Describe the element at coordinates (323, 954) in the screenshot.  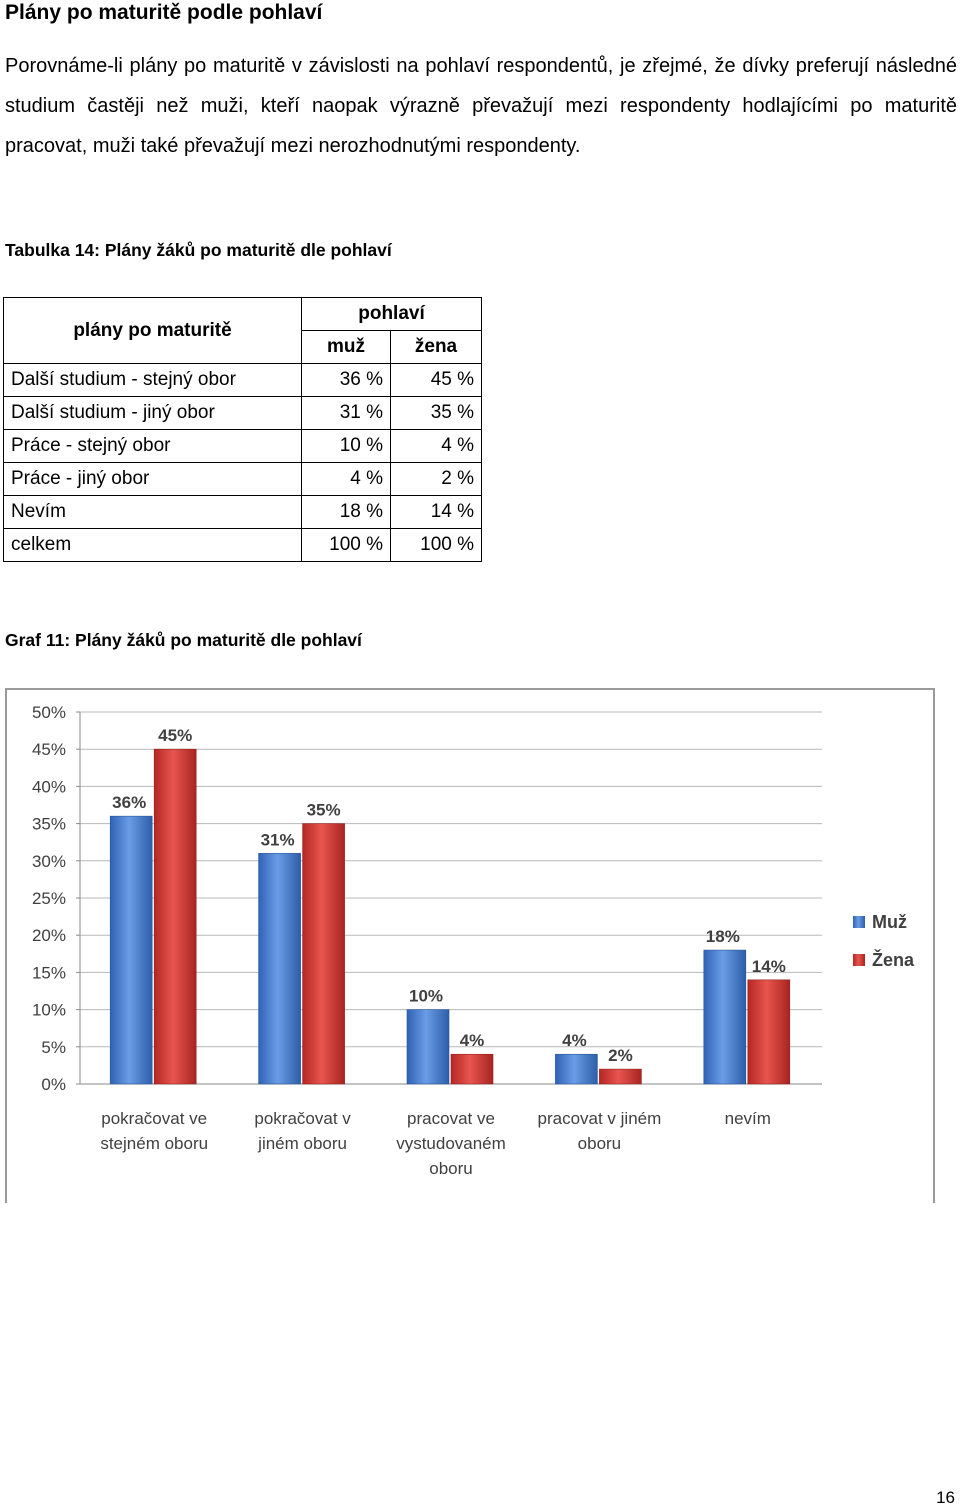
I see `bar-žena-1` at that location.